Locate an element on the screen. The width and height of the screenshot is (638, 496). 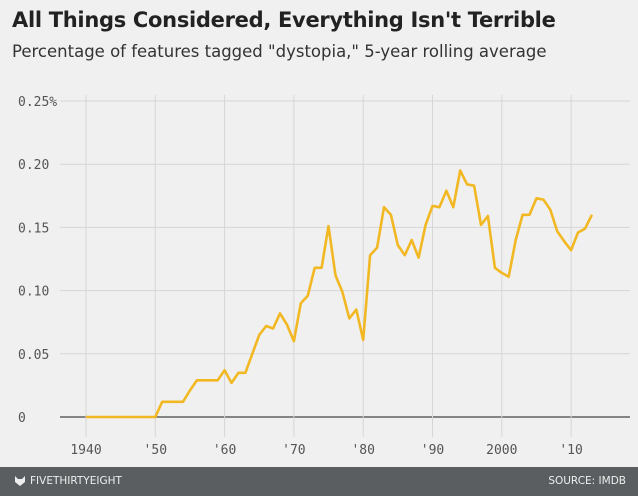
x-tick-label: '80 is located at coordinates (362, 450).